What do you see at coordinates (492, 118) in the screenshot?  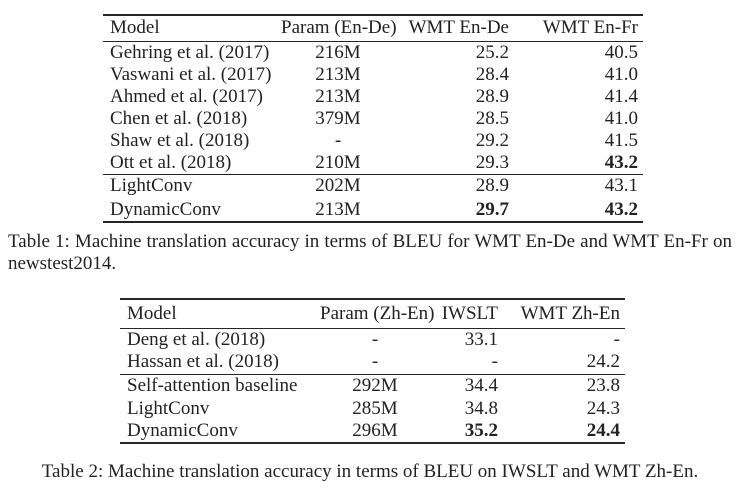 I see `cell-wmt-en-de: 28.5` at bounding box center [492, 118].